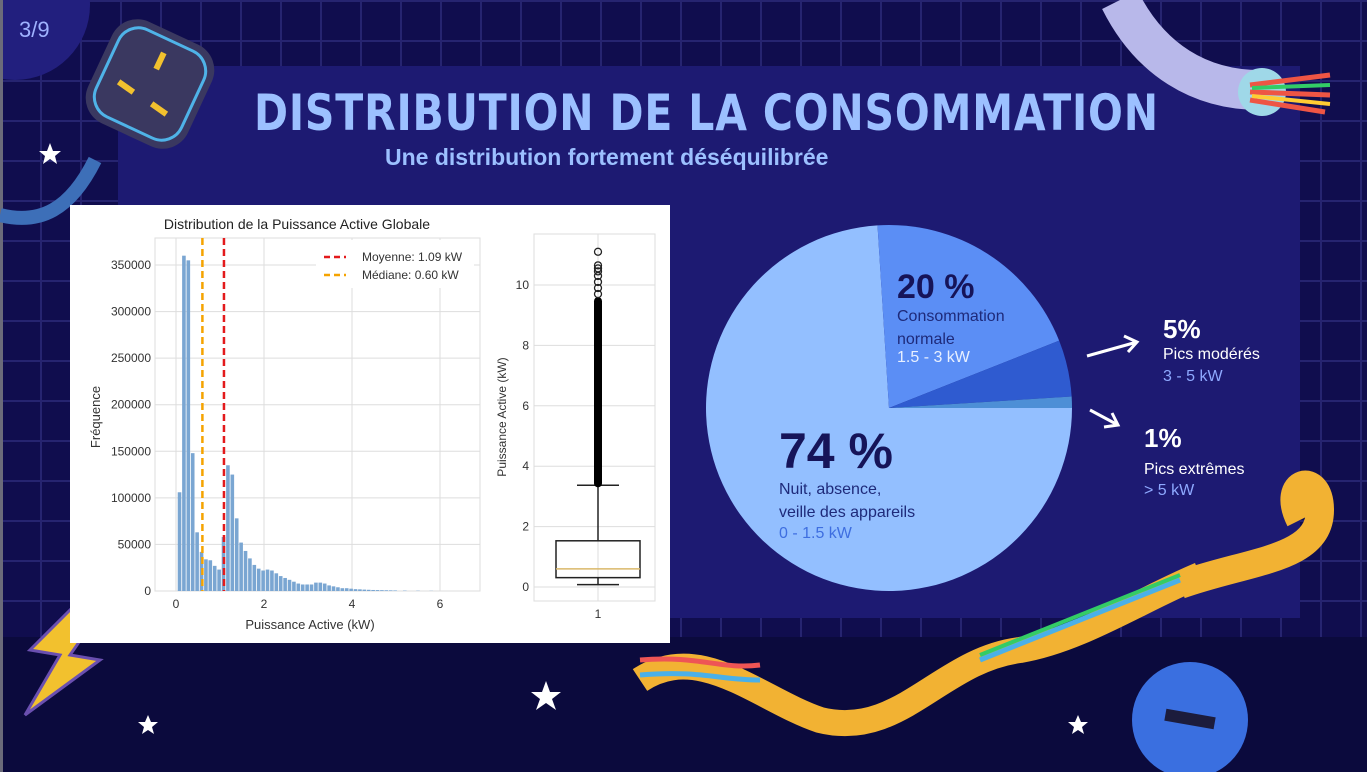 The image size is (1367, 772). I want to click on y-tick-label: 4, so click(525, 466).